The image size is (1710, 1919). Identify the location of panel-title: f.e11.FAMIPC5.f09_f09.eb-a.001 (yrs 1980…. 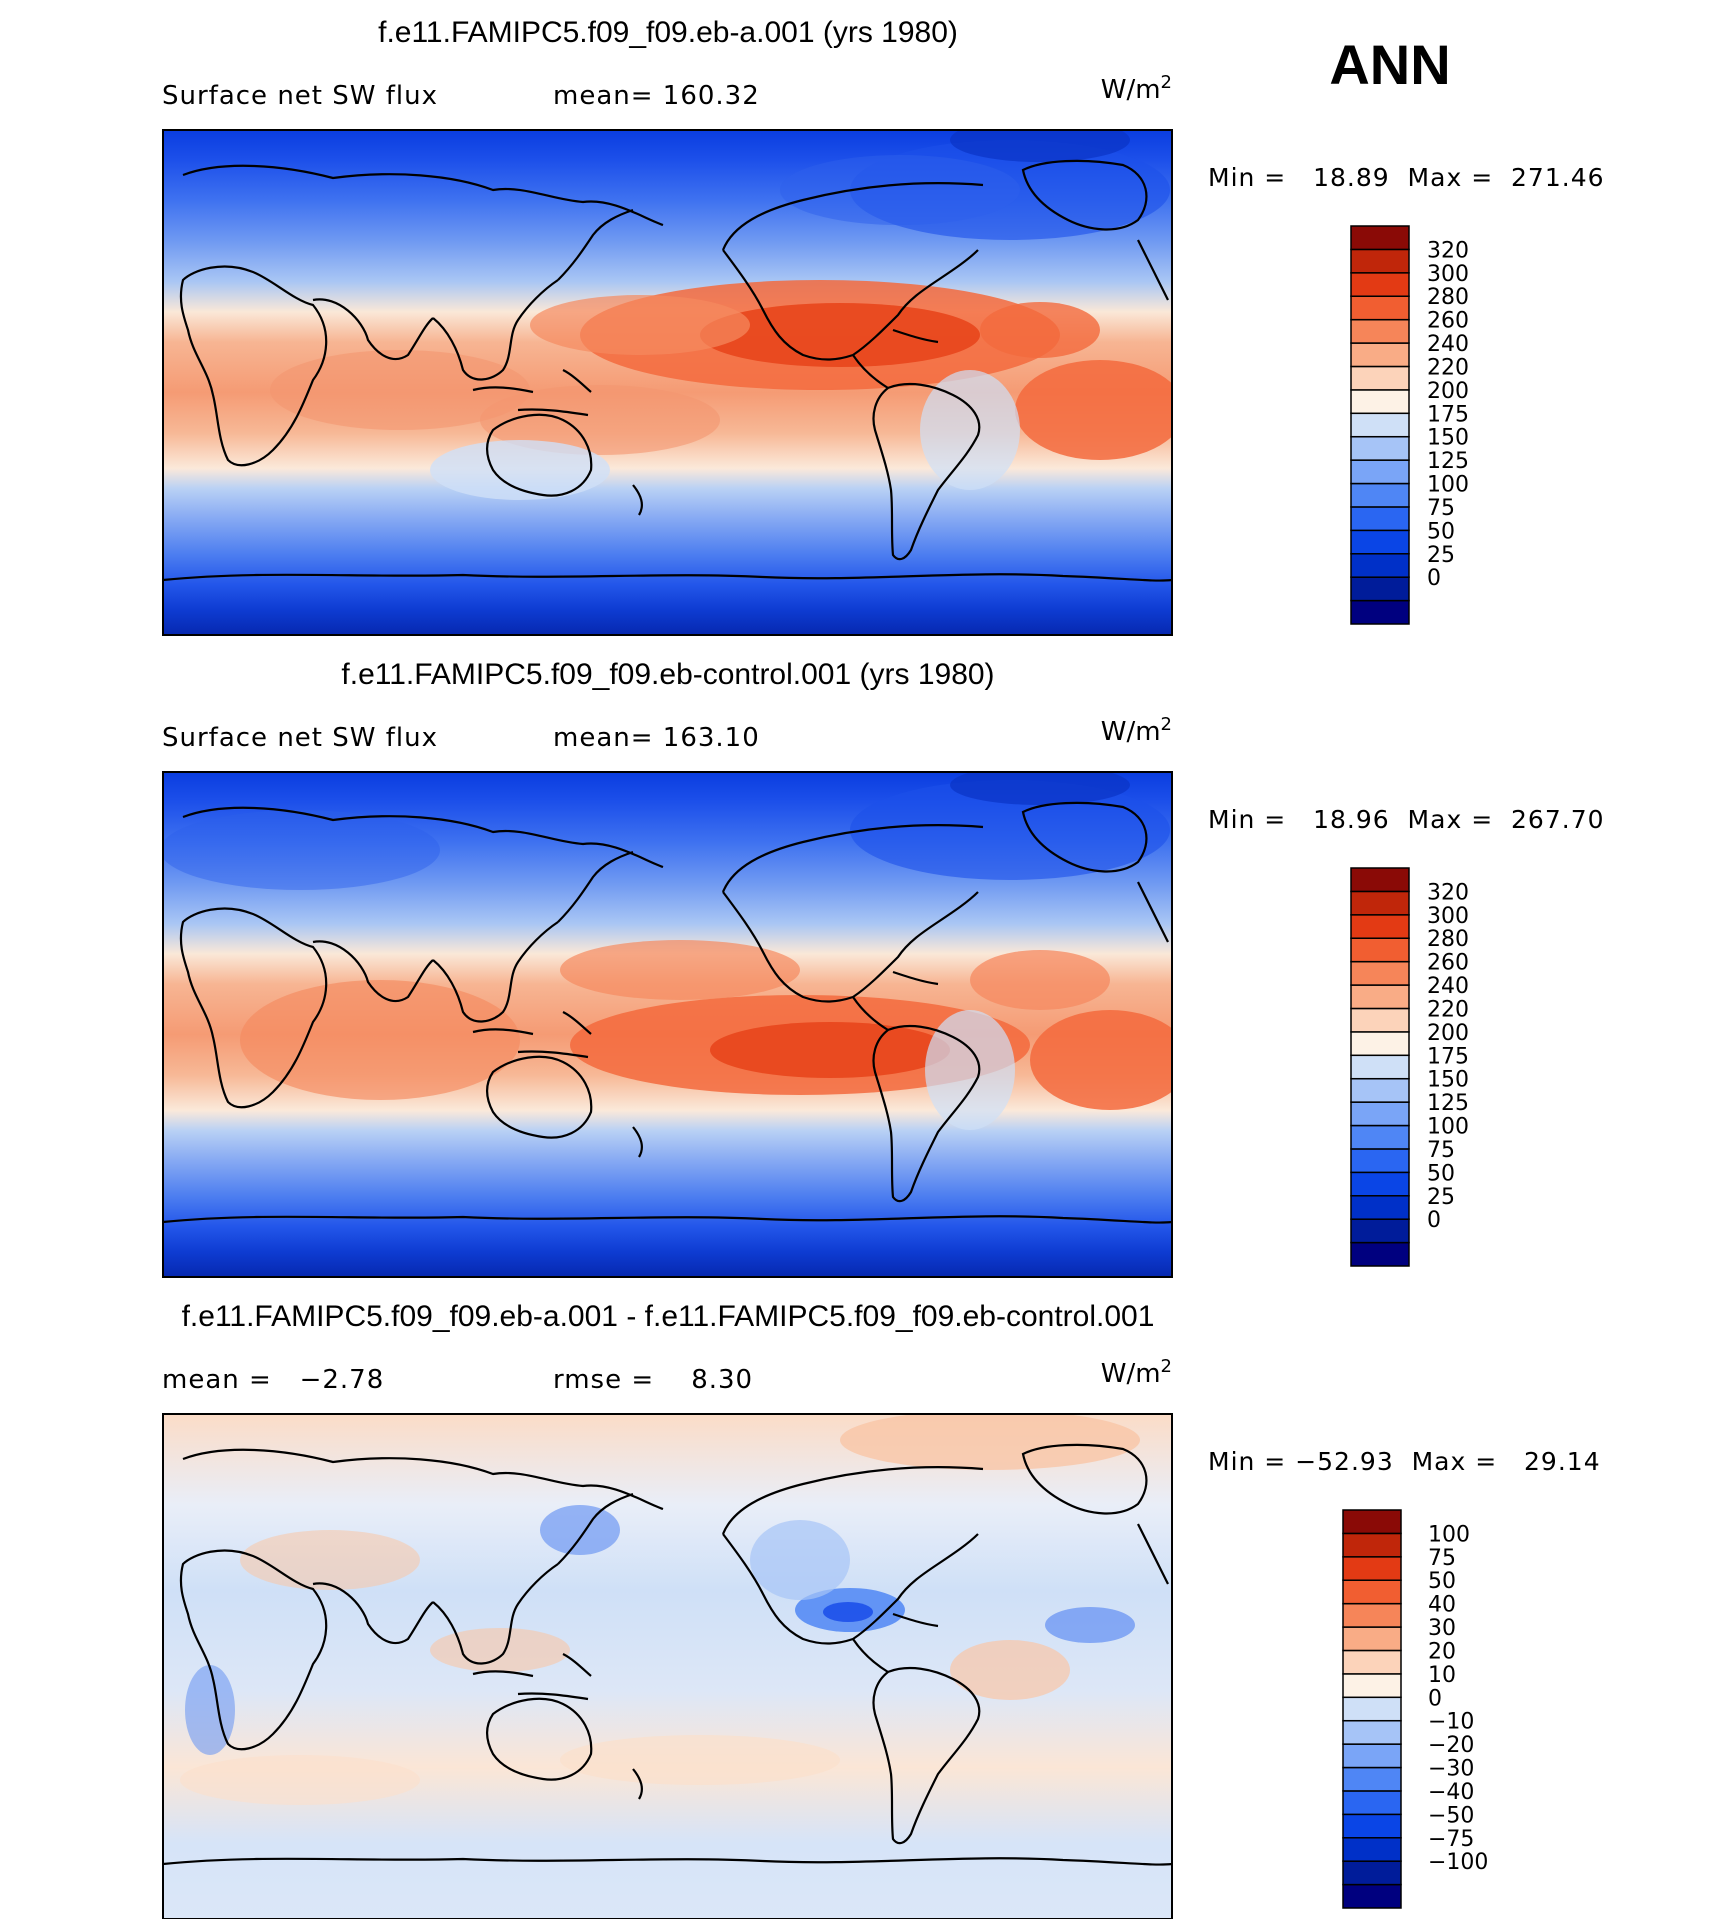
(668, 32).